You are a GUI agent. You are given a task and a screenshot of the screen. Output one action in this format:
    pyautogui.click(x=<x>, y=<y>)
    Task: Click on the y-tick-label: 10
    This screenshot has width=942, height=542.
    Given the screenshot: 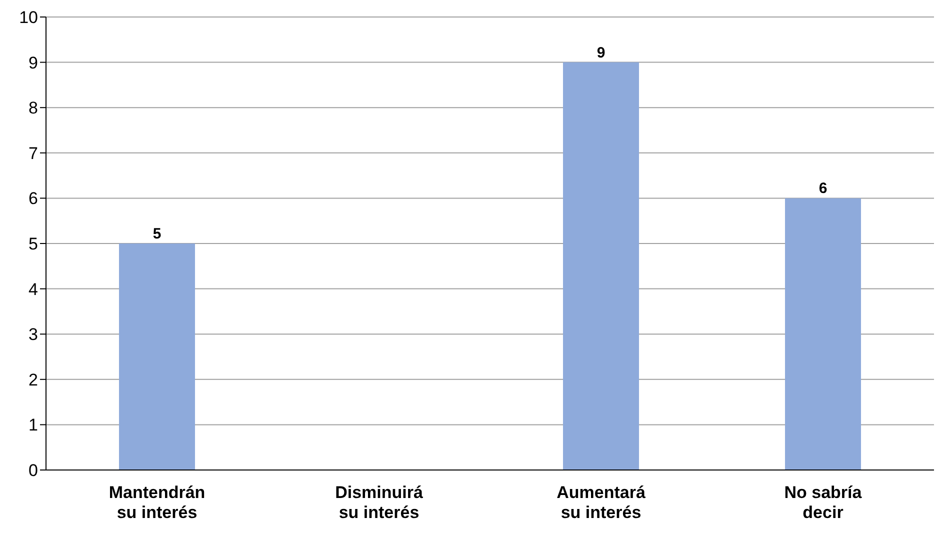 What is the action you would take?
    pyautogui.click(x=28, y=18)
    